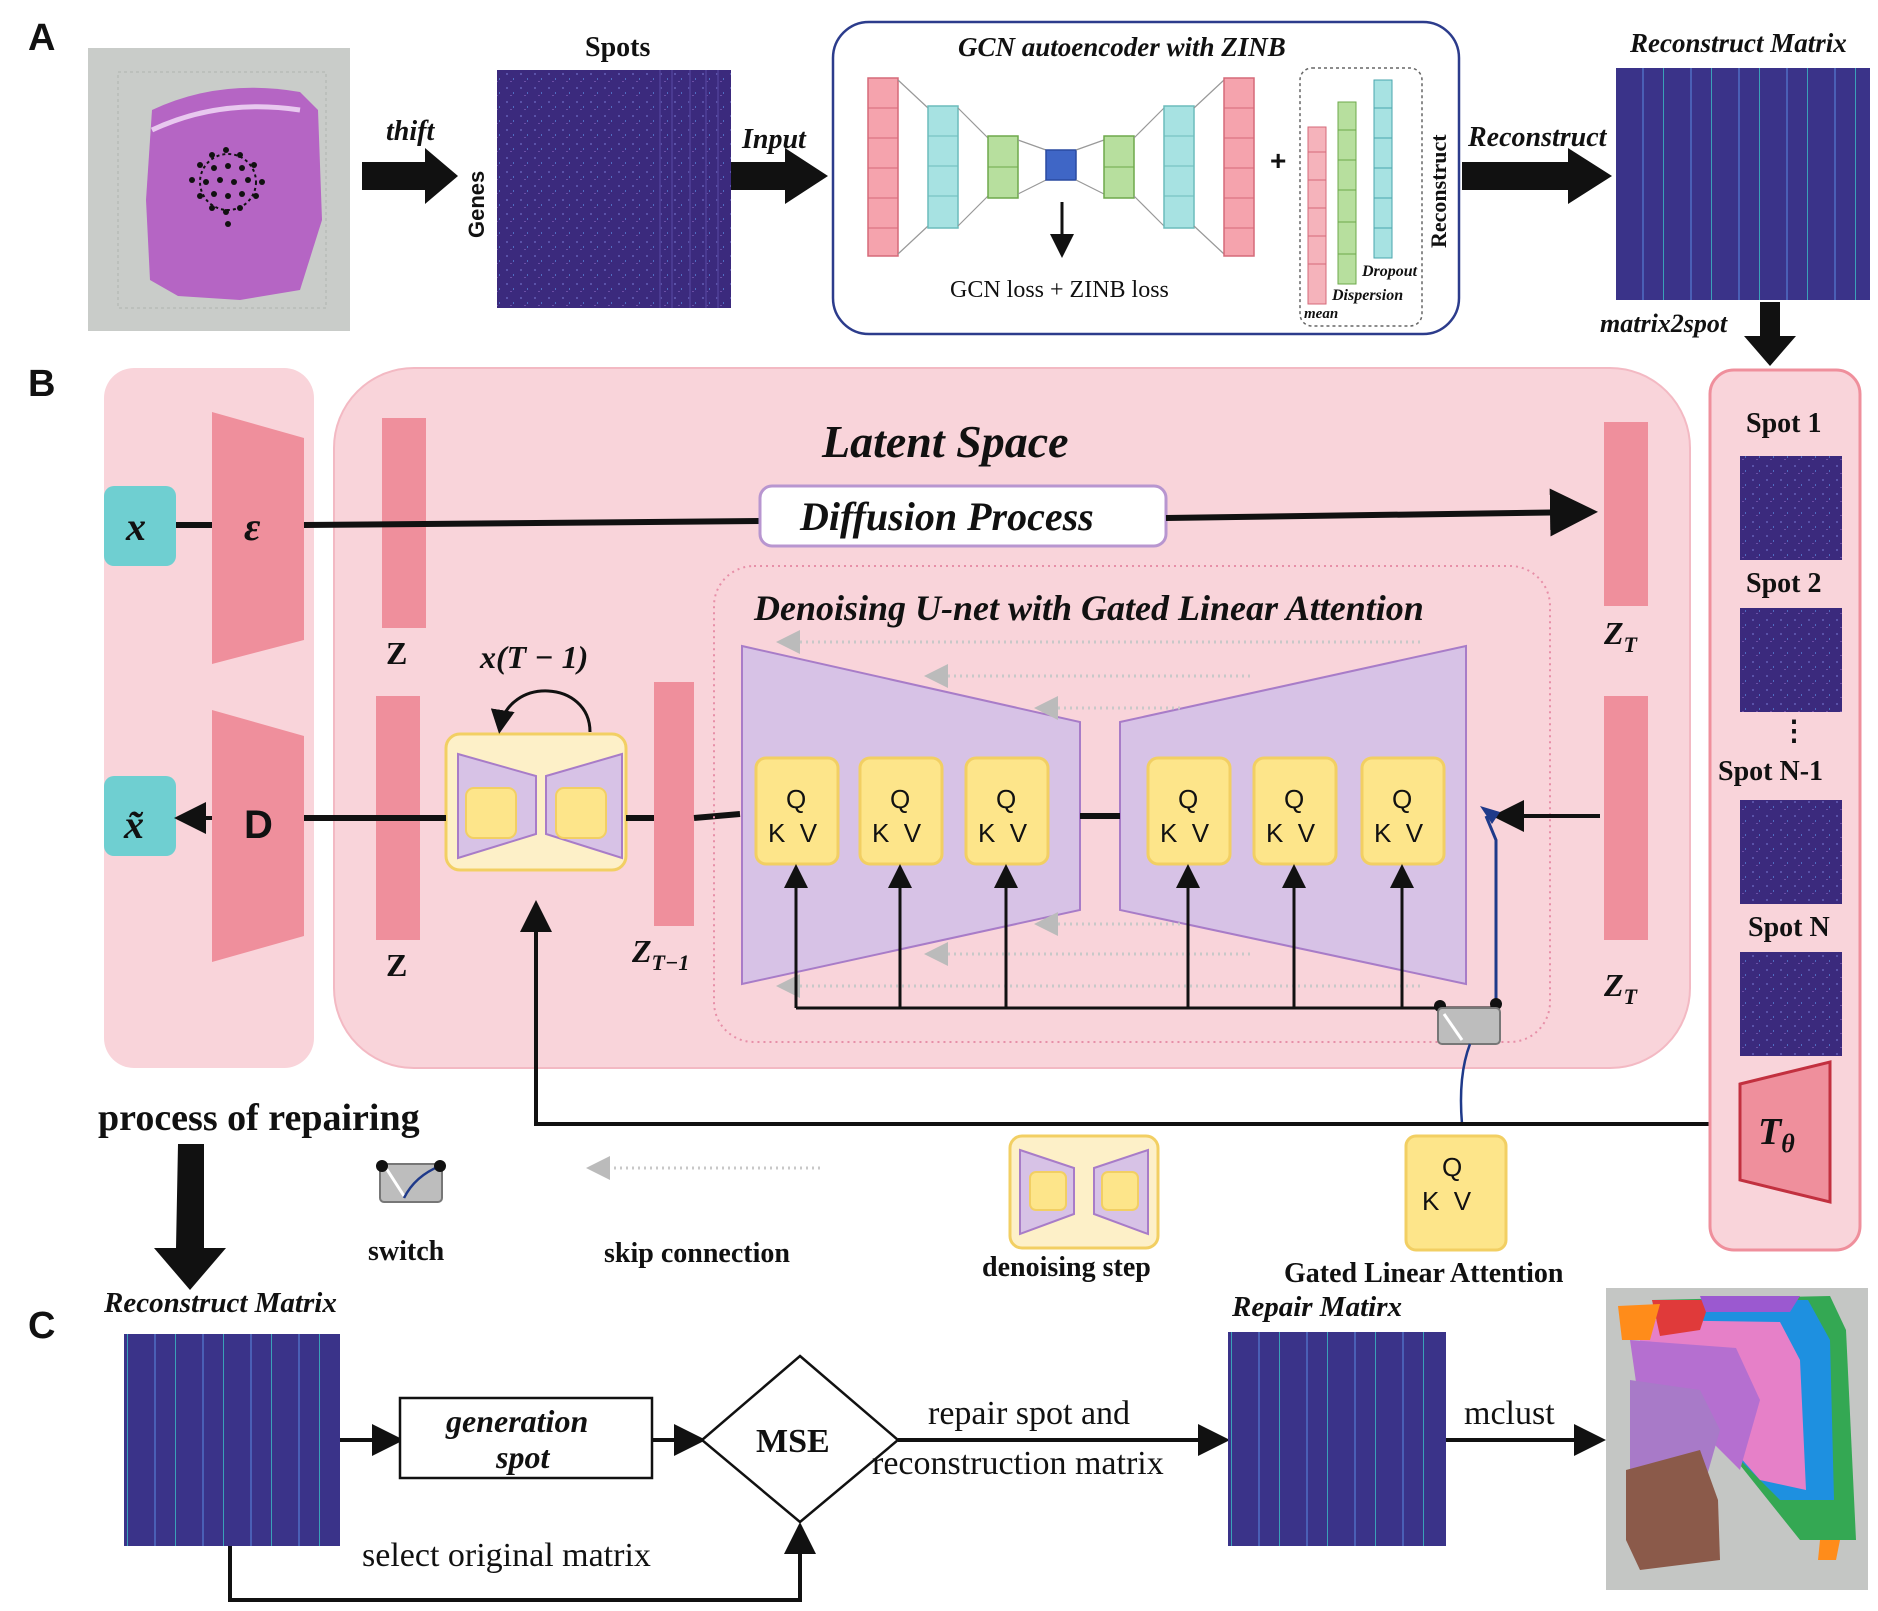 Image resolution: width=1878 pixels, height=1611 pixels. I want to click on decoder-label: D, so click(258, 825).